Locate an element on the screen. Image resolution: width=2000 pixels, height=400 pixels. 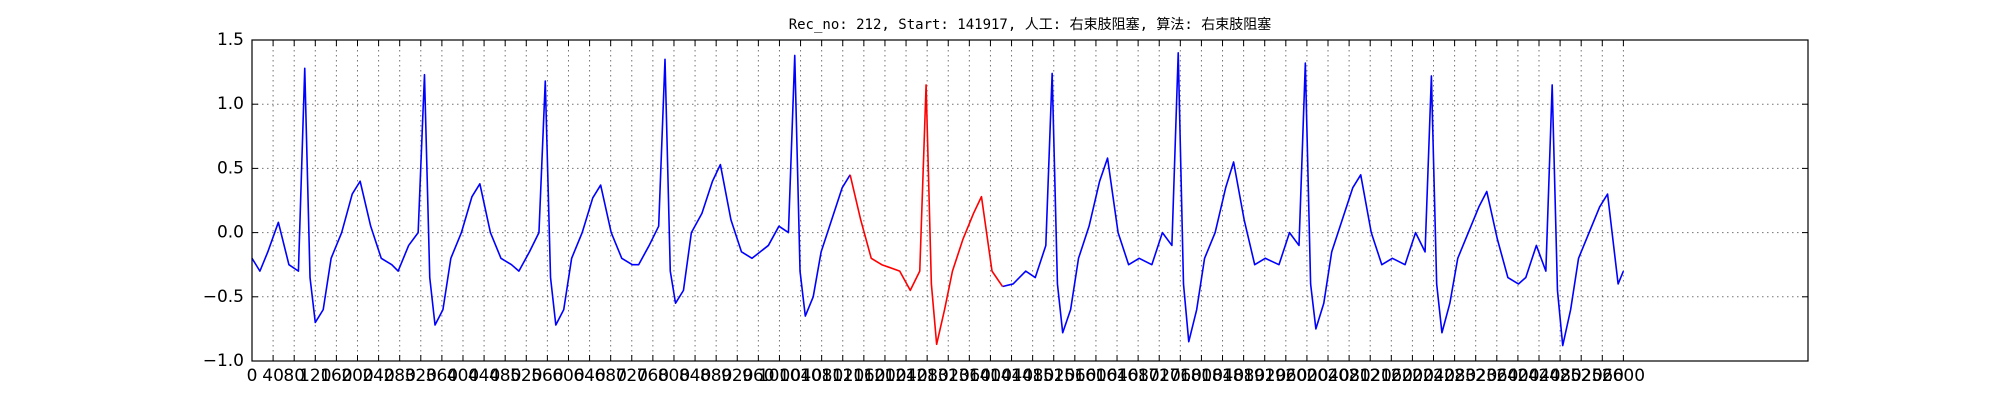
y-tick-label: −1.0 is located at coordinates (223, 361).